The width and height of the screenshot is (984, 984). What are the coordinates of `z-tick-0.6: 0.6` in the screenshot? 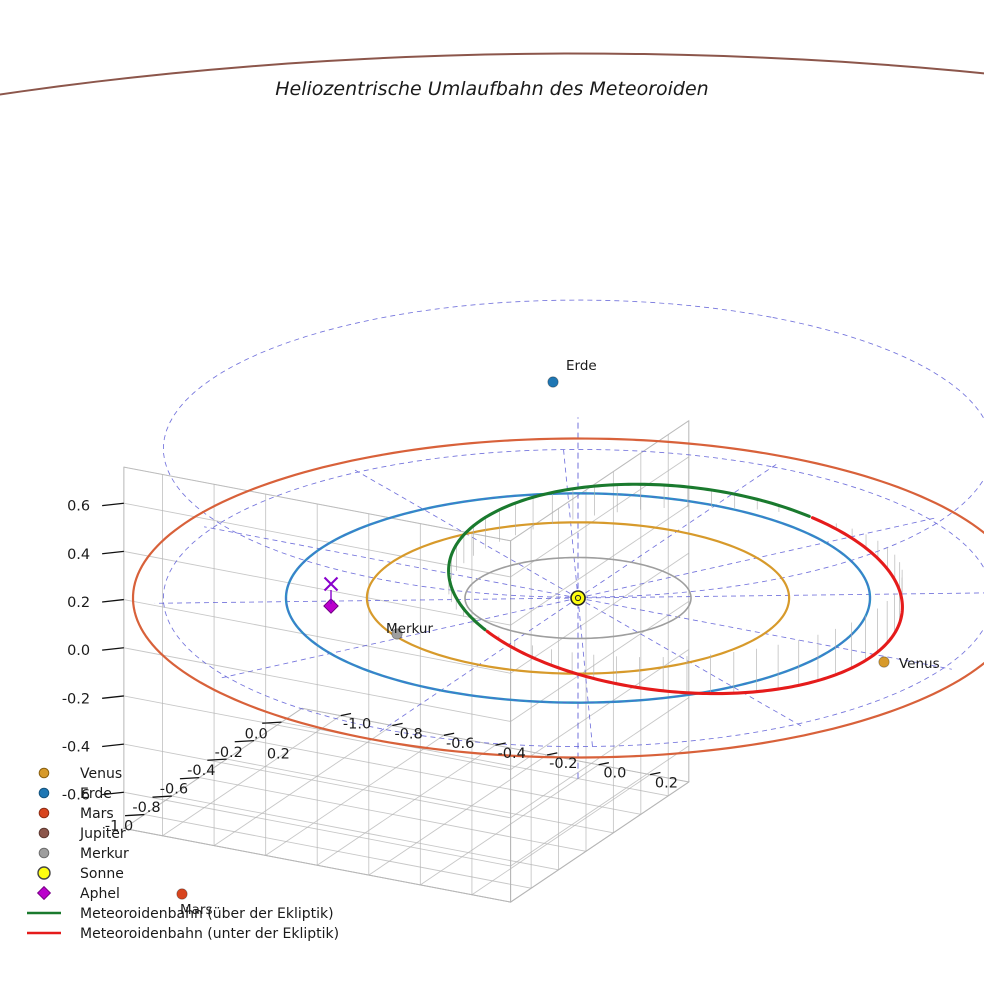 It's located at (78, 507).